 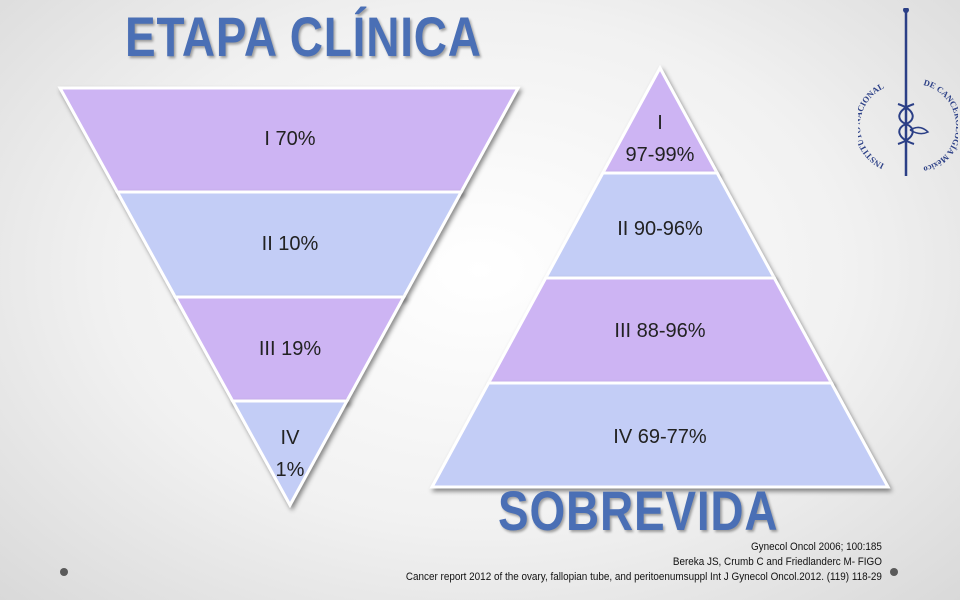 What do you see at coordinates (660, 155) in the screenshot?
I see `survival-pyramid-level-1-label: 97-99%` at bounding box center [660, 155].